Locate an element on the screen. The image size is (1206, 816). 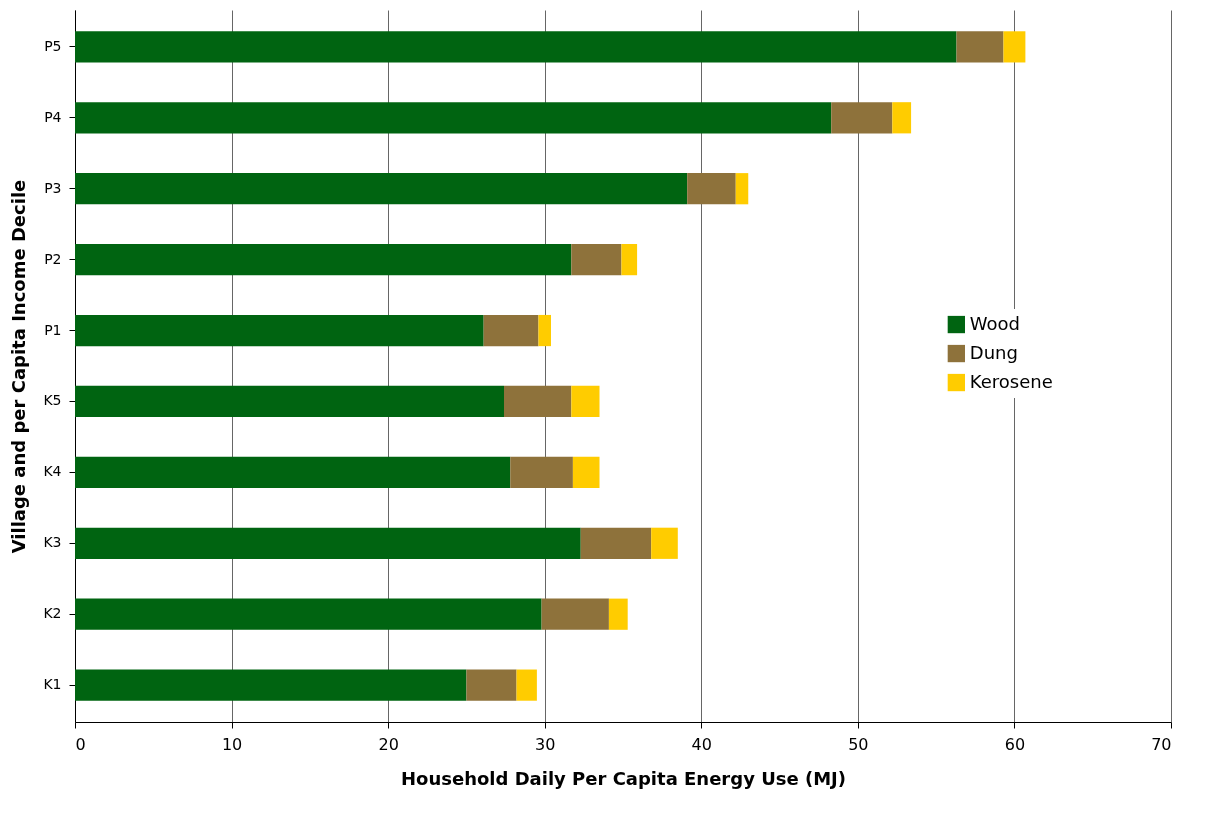
y-tick-label: K2 is located at coordinates (52, 613).